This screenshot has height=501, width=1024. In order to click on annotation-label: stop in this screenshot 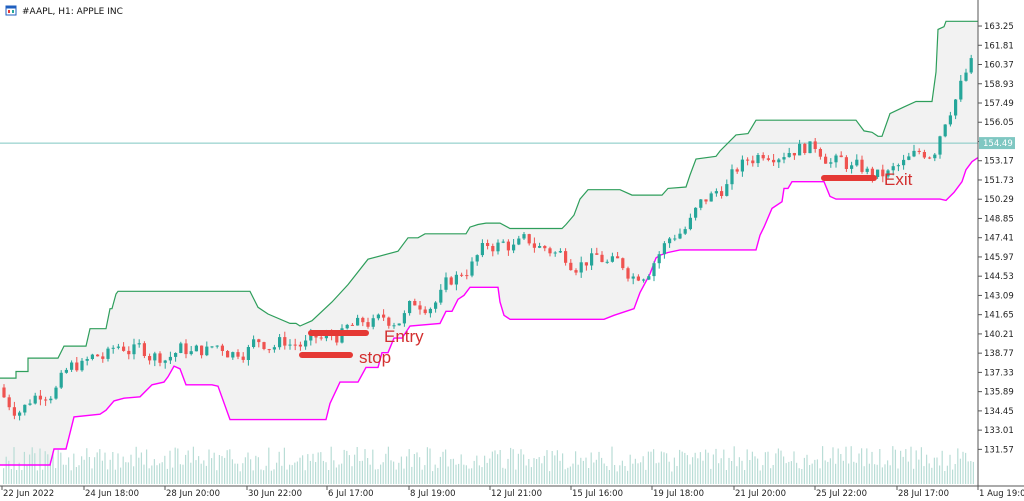, I will do `click(375, 357)`.